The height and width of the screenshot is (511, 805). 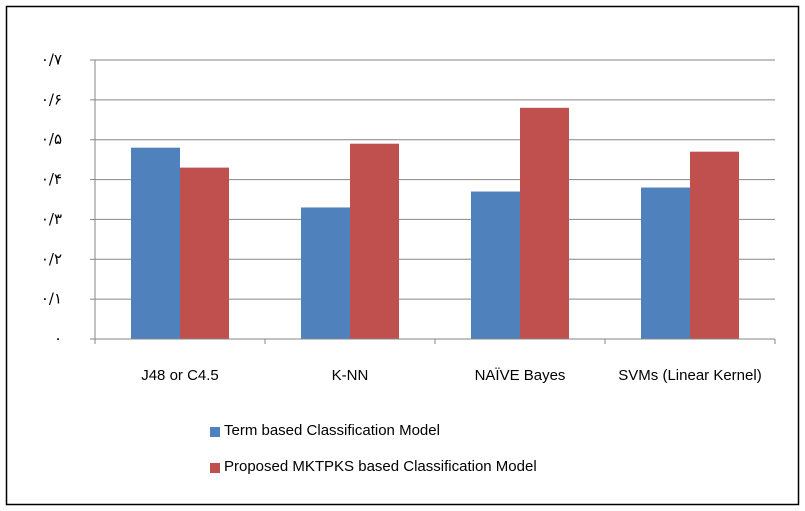 What do you see at coordinates (350, 375) in the screenshot?
I see `x-tick-label: K-NN` at bounding box center [350, 375].